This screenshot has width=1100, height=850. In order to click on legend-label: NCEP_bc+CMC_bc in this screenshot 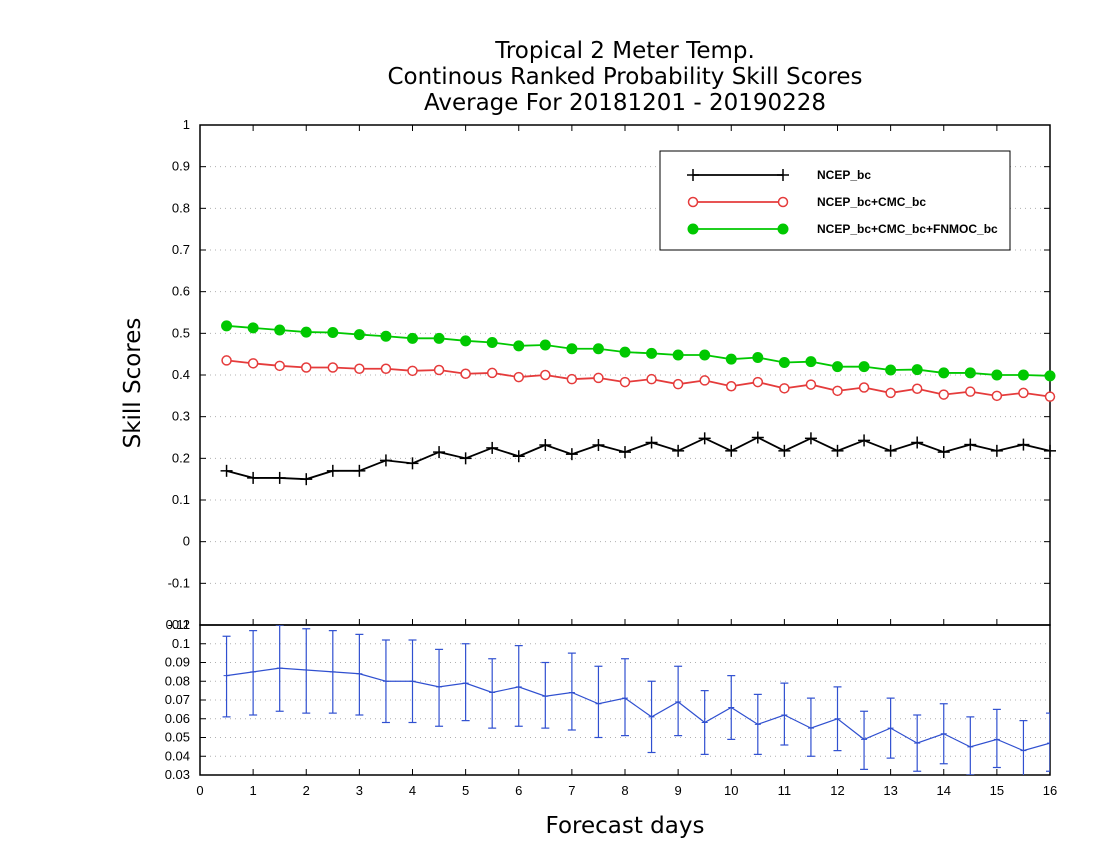, I will do `click(871, 202)`.